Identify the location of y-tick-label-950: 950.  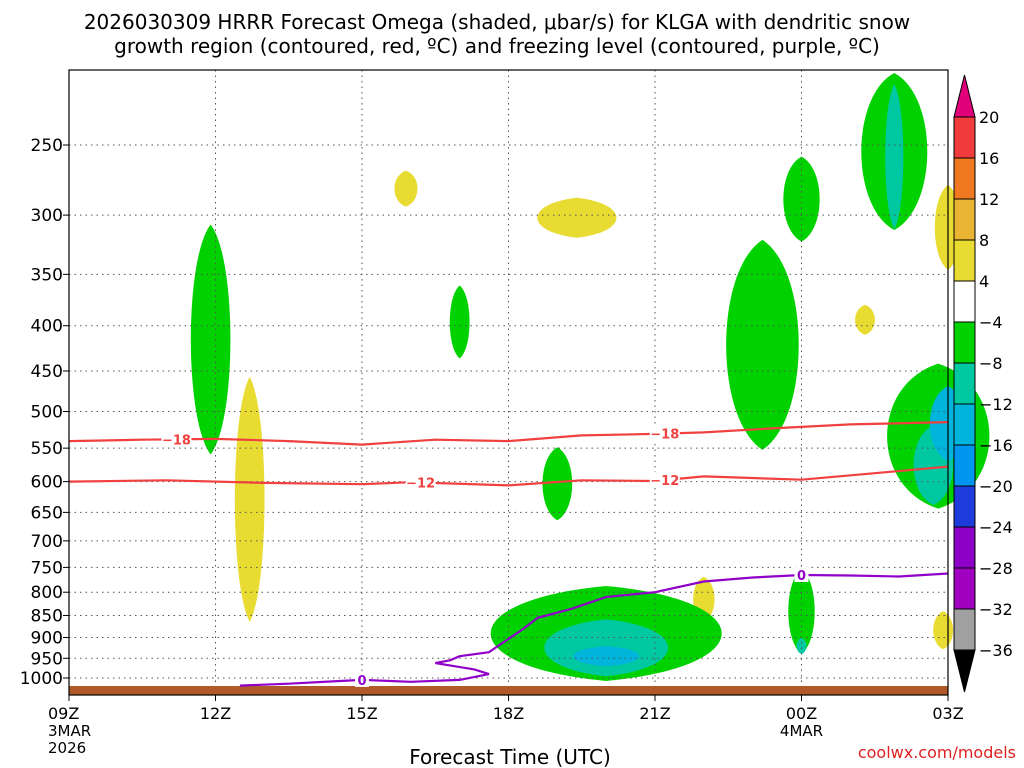
(47, 659).